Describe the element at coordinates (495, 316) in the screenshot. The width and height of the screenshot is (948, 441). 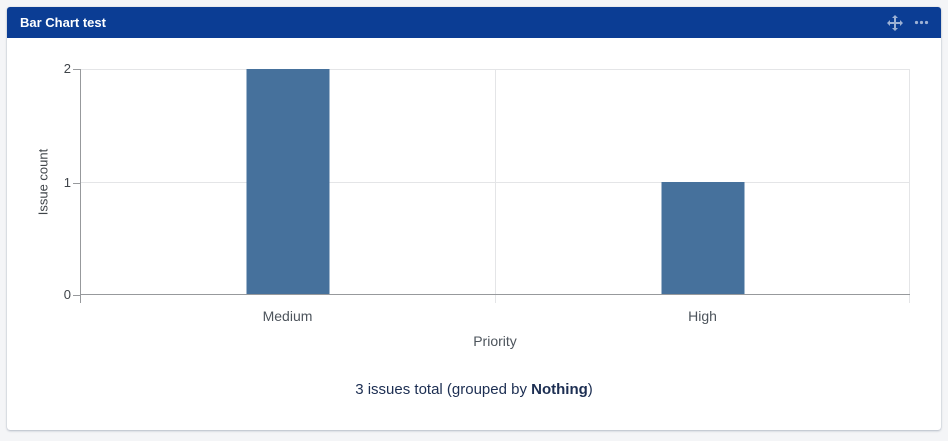
I see `x-tick-labels: Medium High` at that location.